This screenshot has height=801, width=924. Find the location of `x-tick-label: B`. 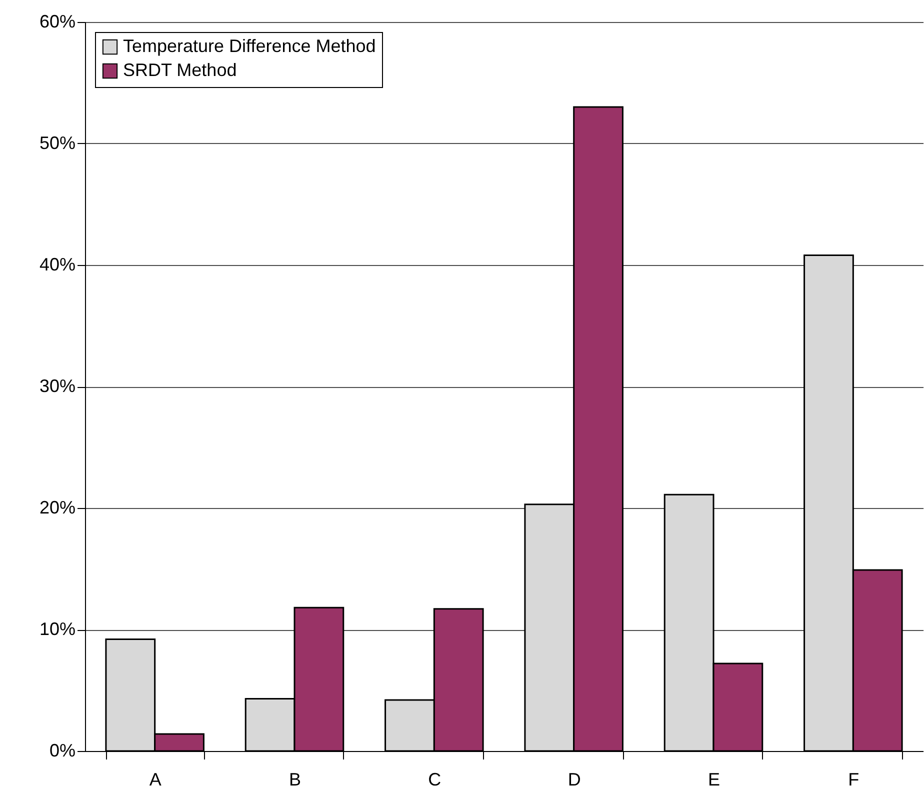

x-tick-label: B is located at coordinates (295, 780).